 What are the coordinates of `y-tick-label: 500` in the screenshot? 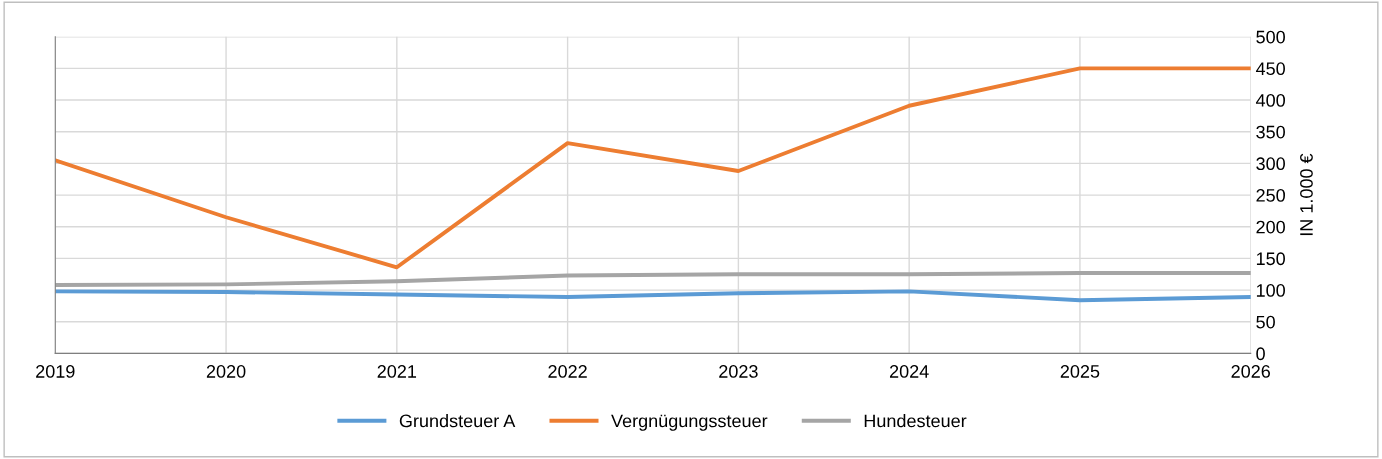 It's located at (1270, 37).